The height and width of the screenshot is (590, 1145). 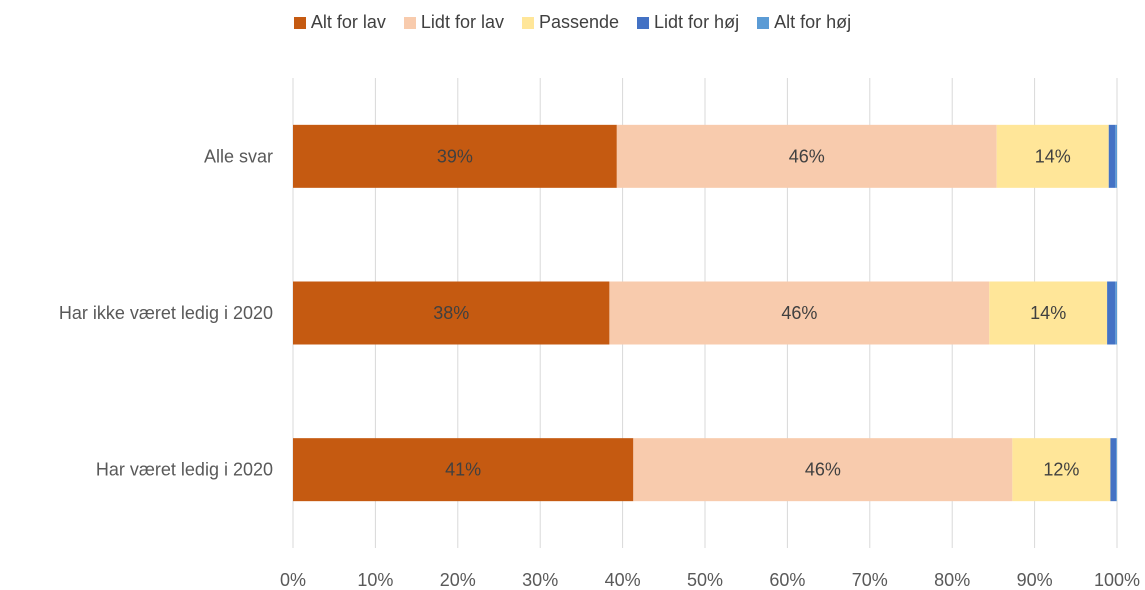 I want to click on x-tick-label: 60%, so click(x=787, y=580).